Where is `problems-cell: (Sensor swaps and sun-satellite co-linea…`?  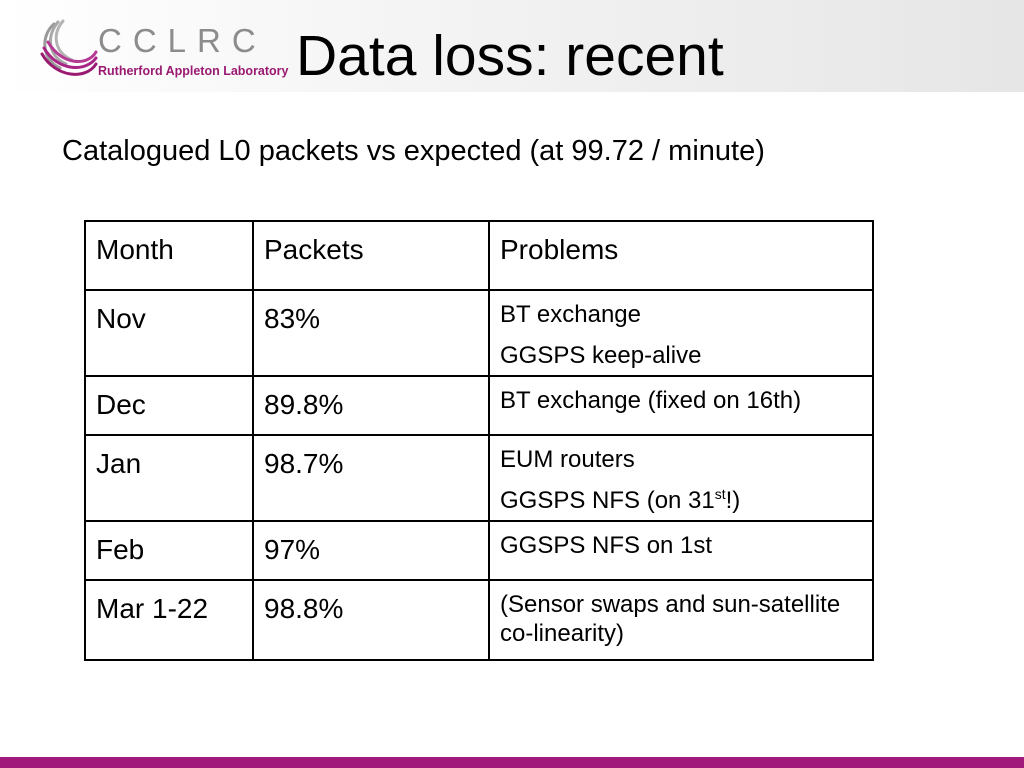 problems-cell: (Sensor swaps and sun-satellite co-linea… is located at coordinates (681, 620).